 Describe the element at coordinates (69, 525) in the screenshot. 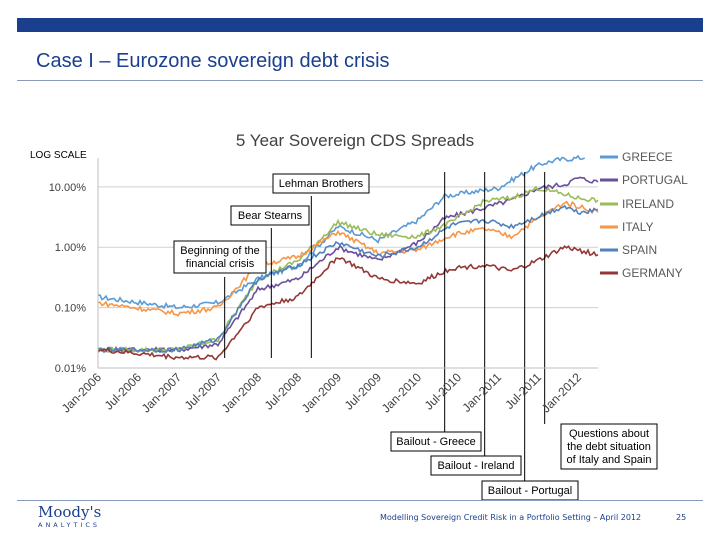

I see `logo-sub: ANALYTICS` at that location.